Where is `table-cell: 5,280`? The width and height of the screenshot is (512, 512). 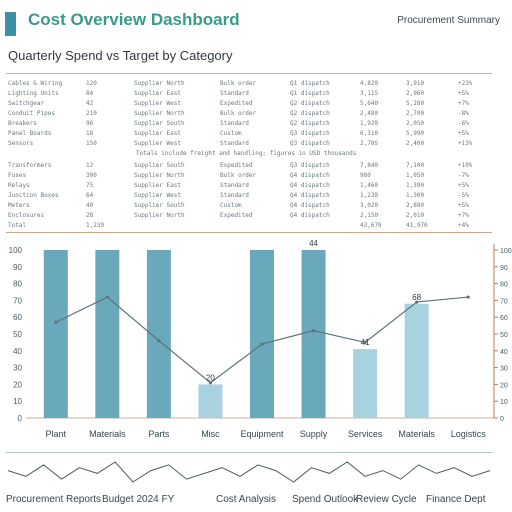 table-cell: 5,280 is located at coordinates (415, 103).